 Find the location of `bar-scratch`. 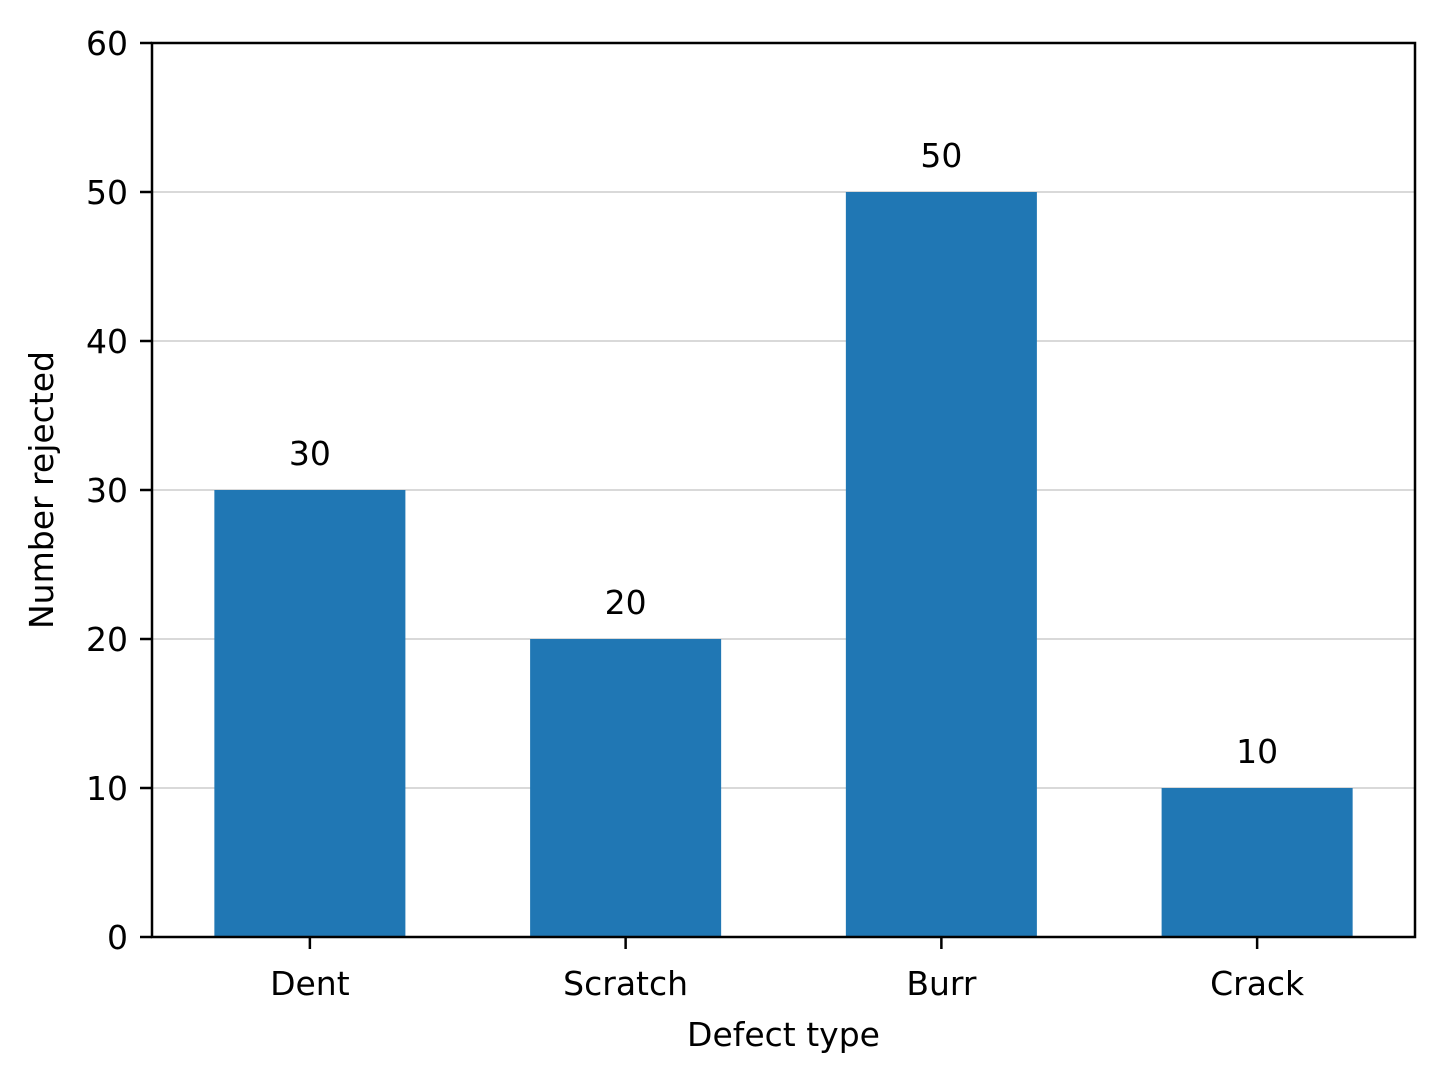

bar-scratch is located at coordinates (626, 788).